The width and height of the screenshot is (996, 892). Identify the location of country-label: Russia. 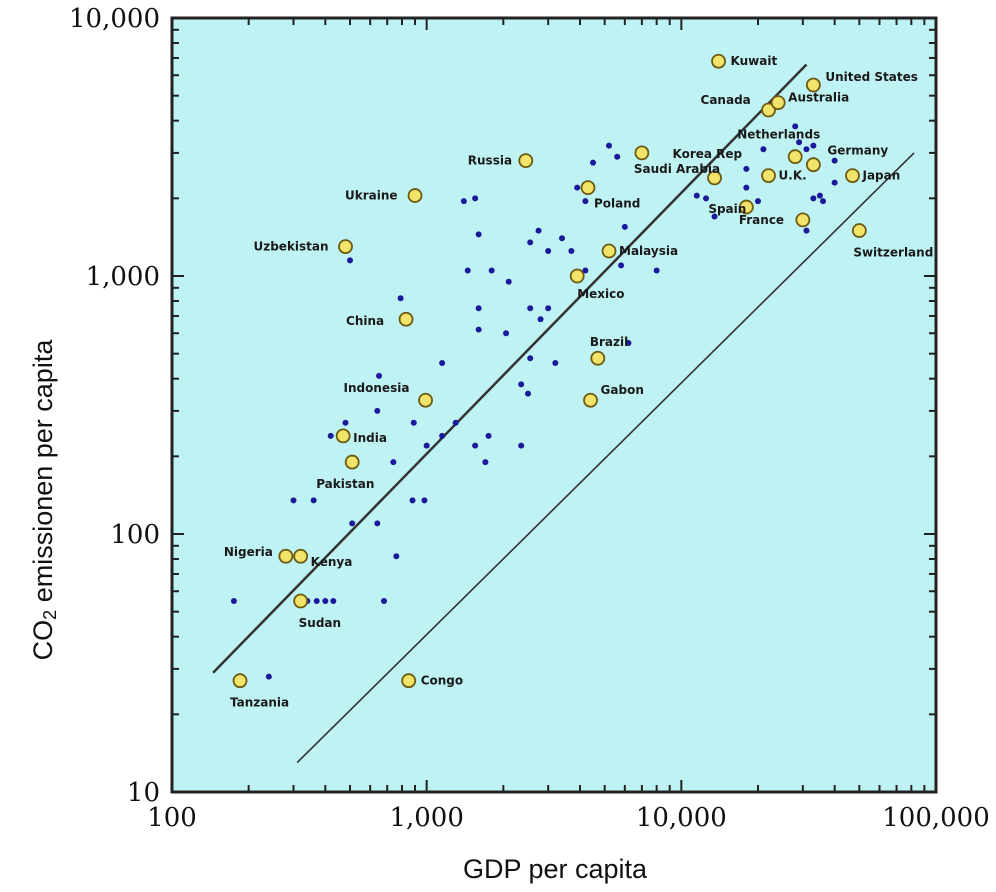
(490, 161).